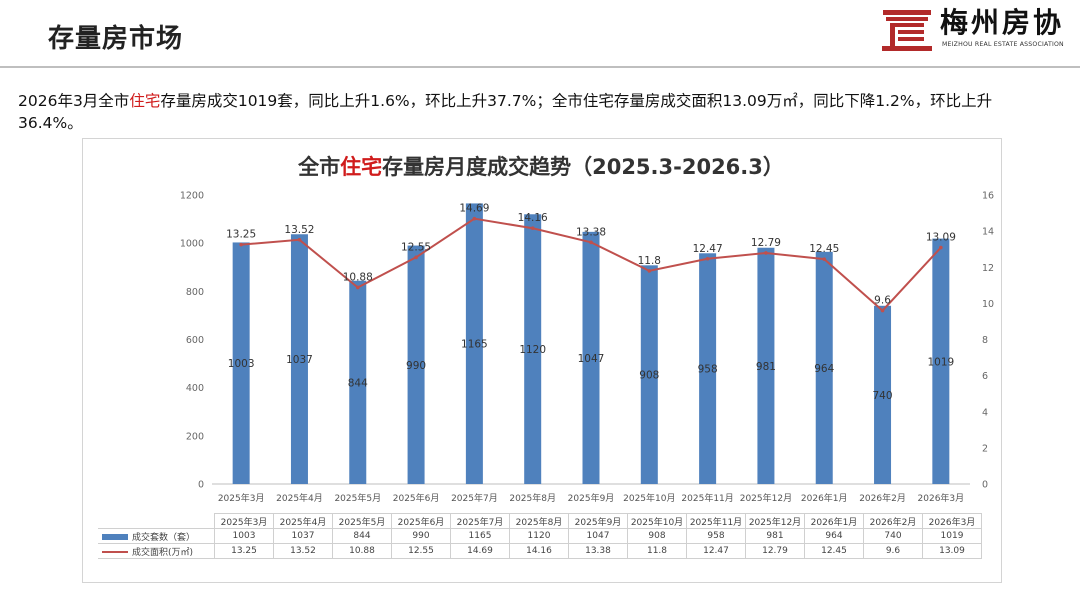 Image resolution: width=1080 pixels, height=608 pixels. What do you see at coordinates (244, 521) in the screenshot?
I see `table-header-cell: 2025年3月` at bounding box center [244, 521].